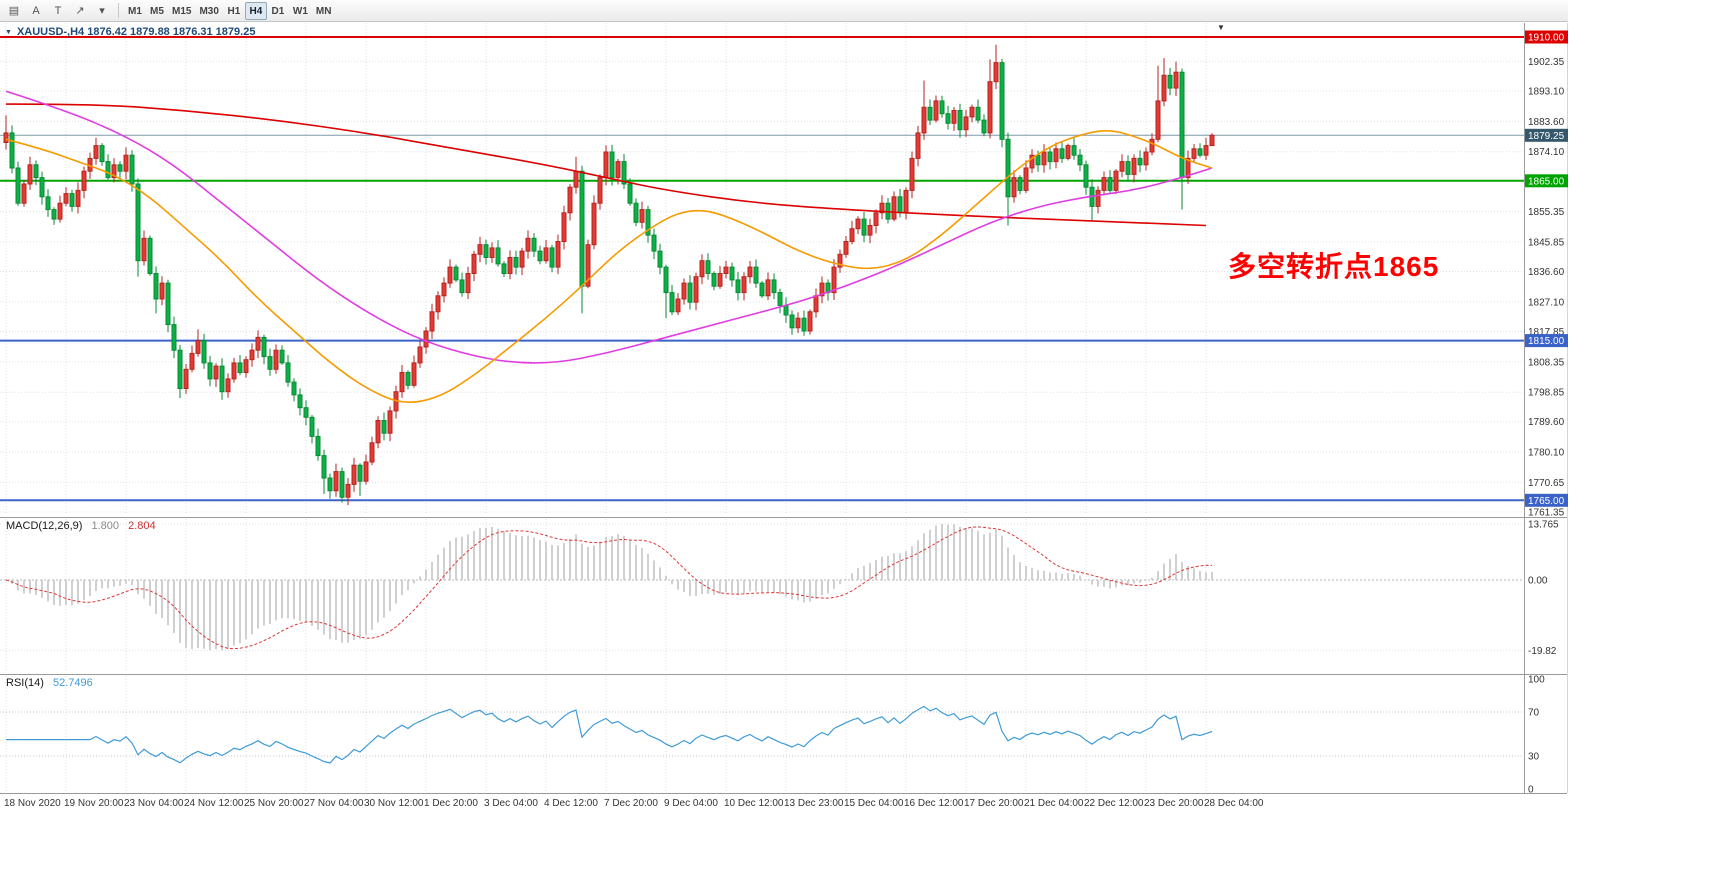 This screenshot has width=1728, height=895. What do you see at coordinates (1546, 362) in the screenshot?
I see `svg-text: 1808.35` at bounding box center [1546, 362].